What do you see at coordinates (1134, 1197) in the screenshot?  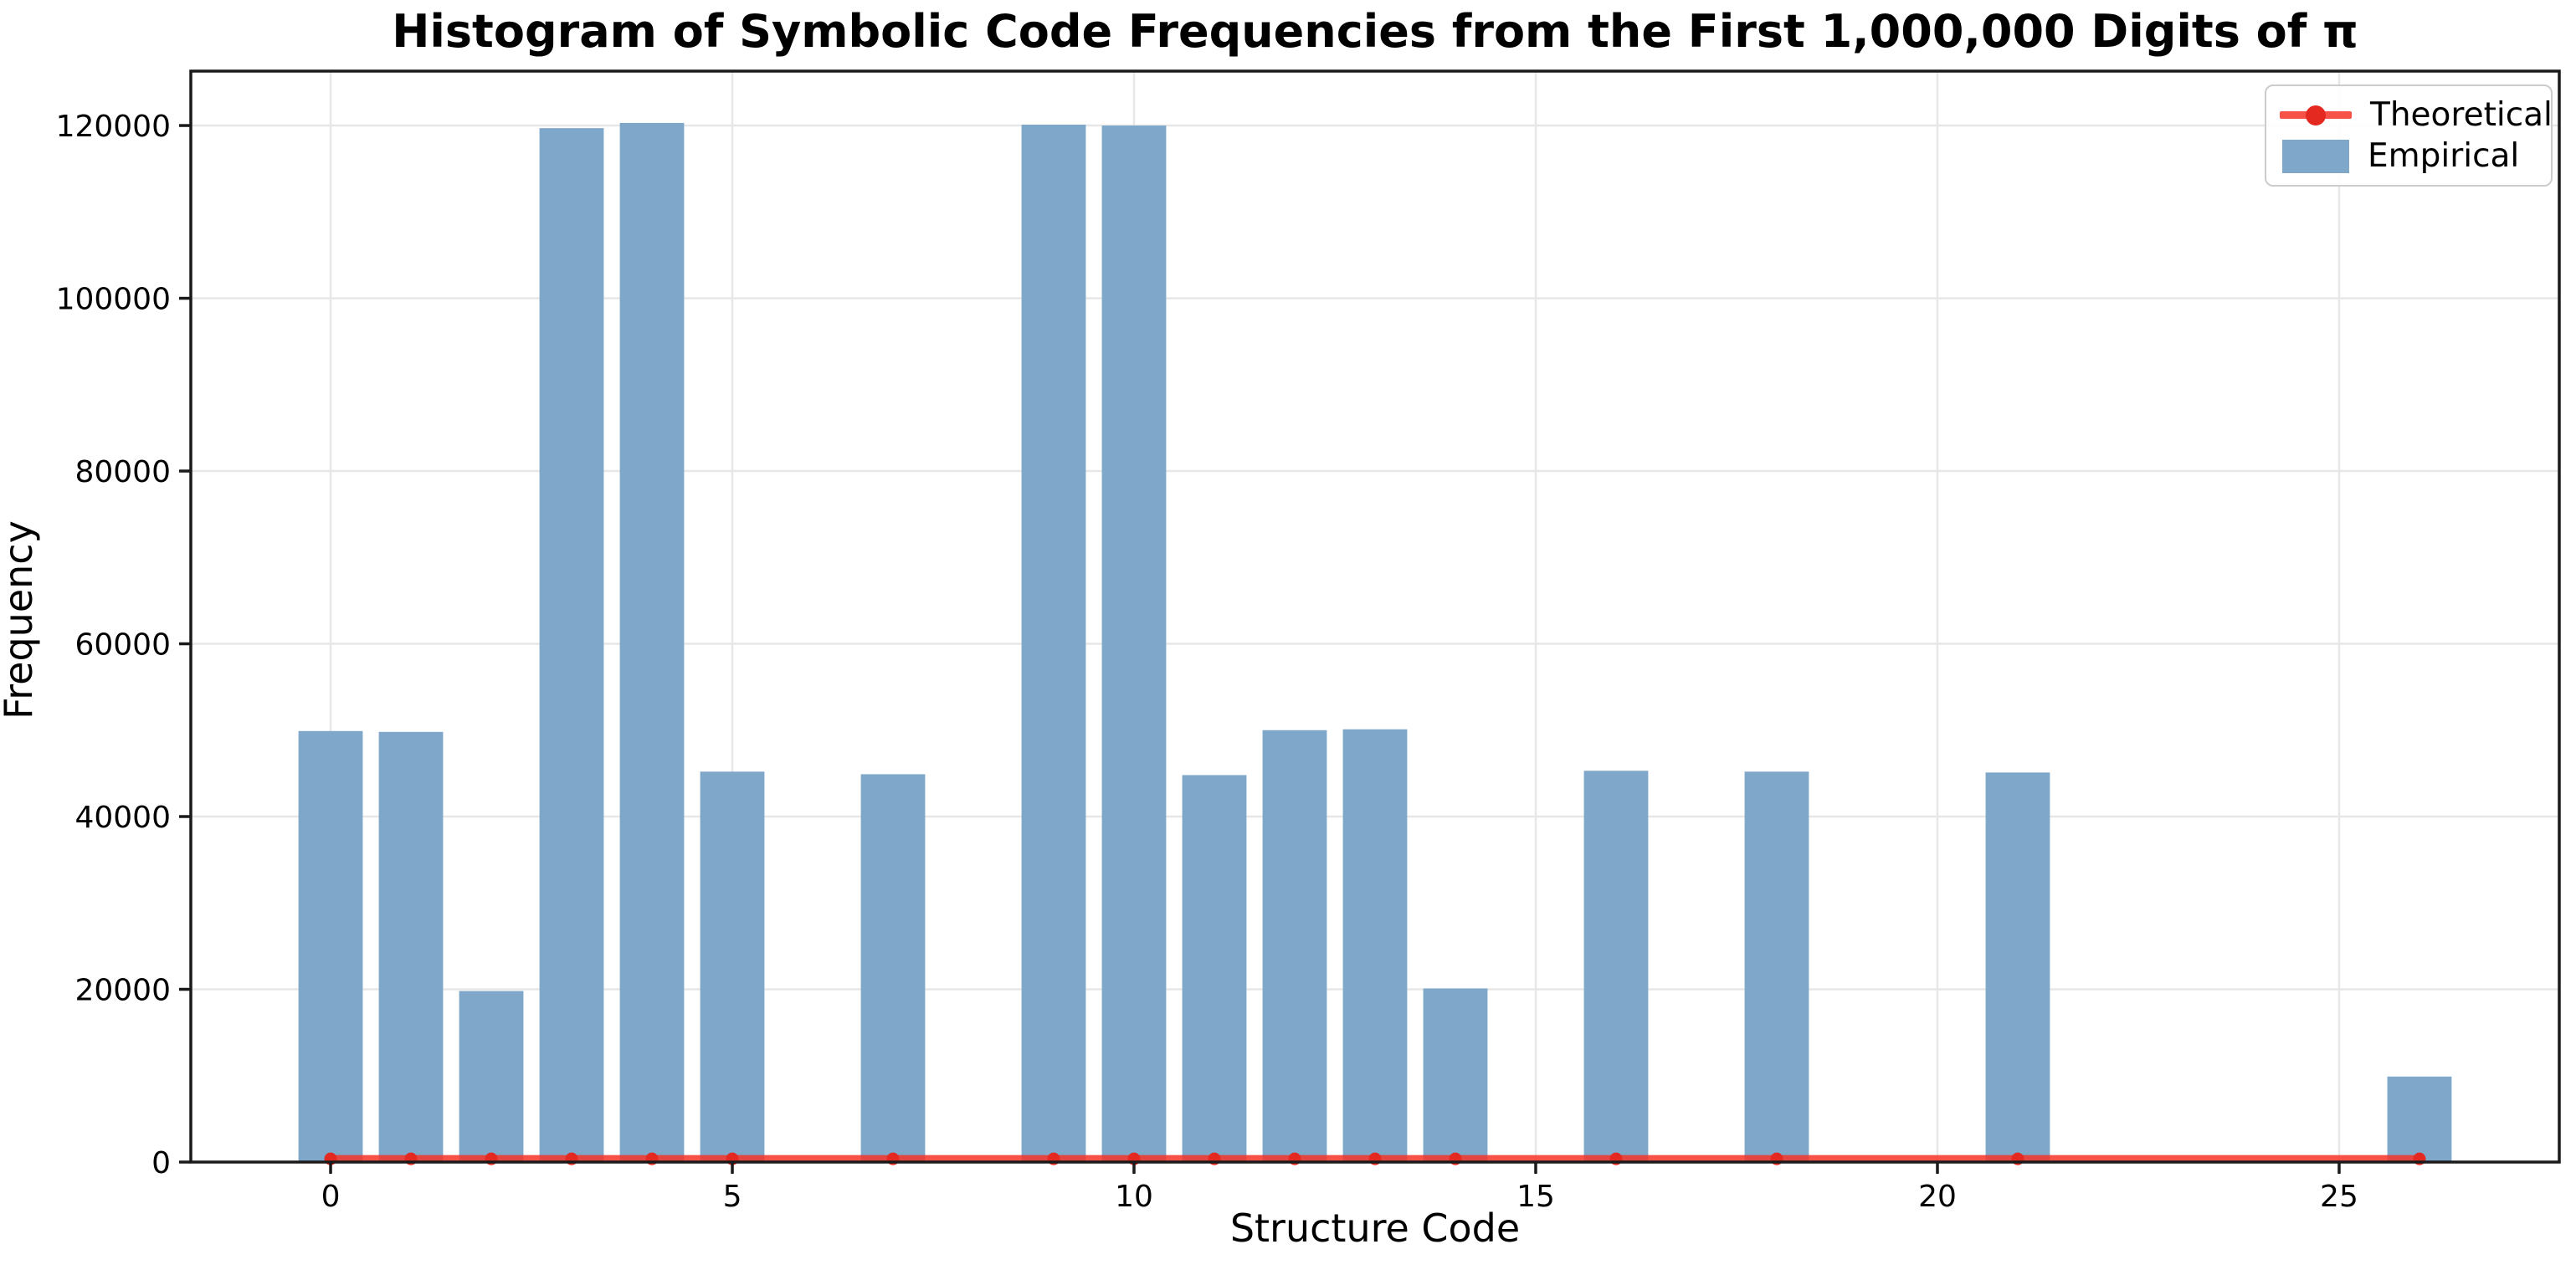 I see `x-tick-label-10: 10` at bounding box center [1134, 1197].